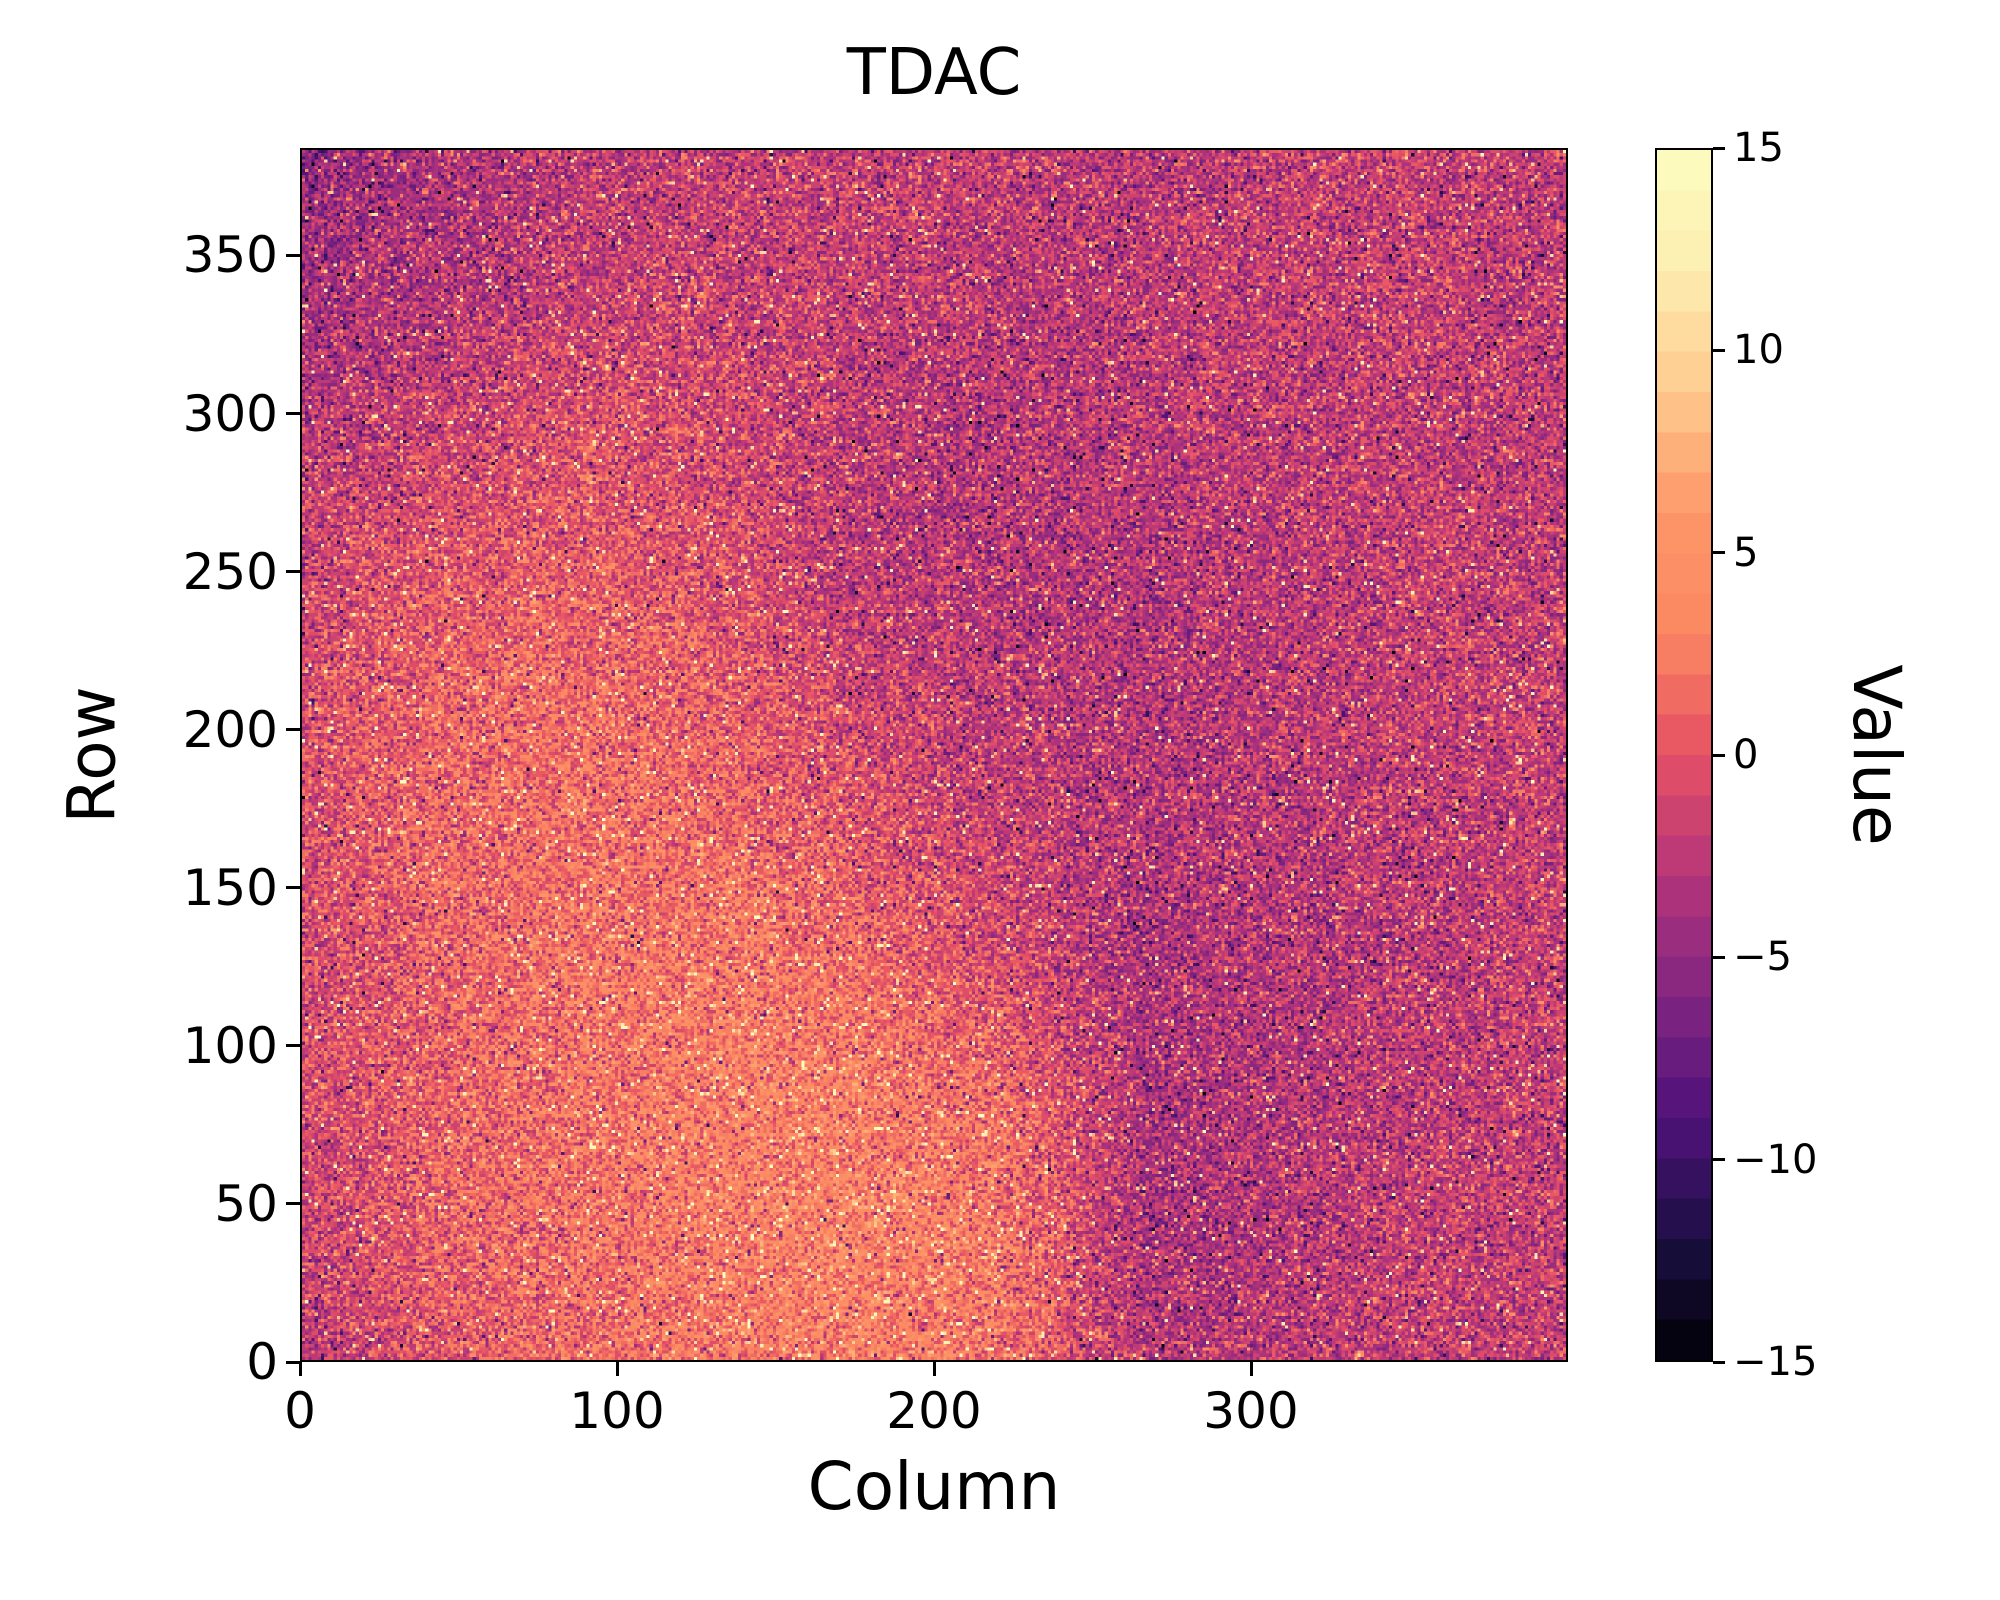  Describe the element at coordinates (246, 1203) in the screenshot. I see `y-tick-label: 50` at that location.